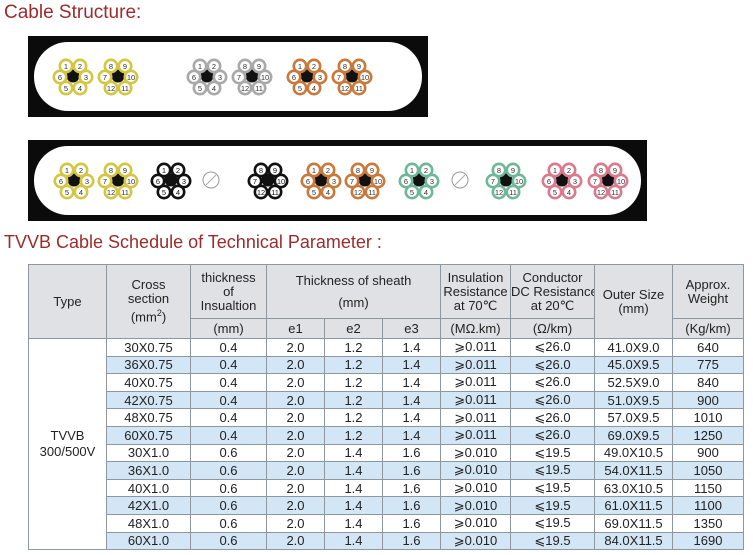 The height and width of the screenshot is (555, 753). Describe the element at coordinates (148, 470) in the screenshot. I see `cell-cross: 36X1.0` at that location.